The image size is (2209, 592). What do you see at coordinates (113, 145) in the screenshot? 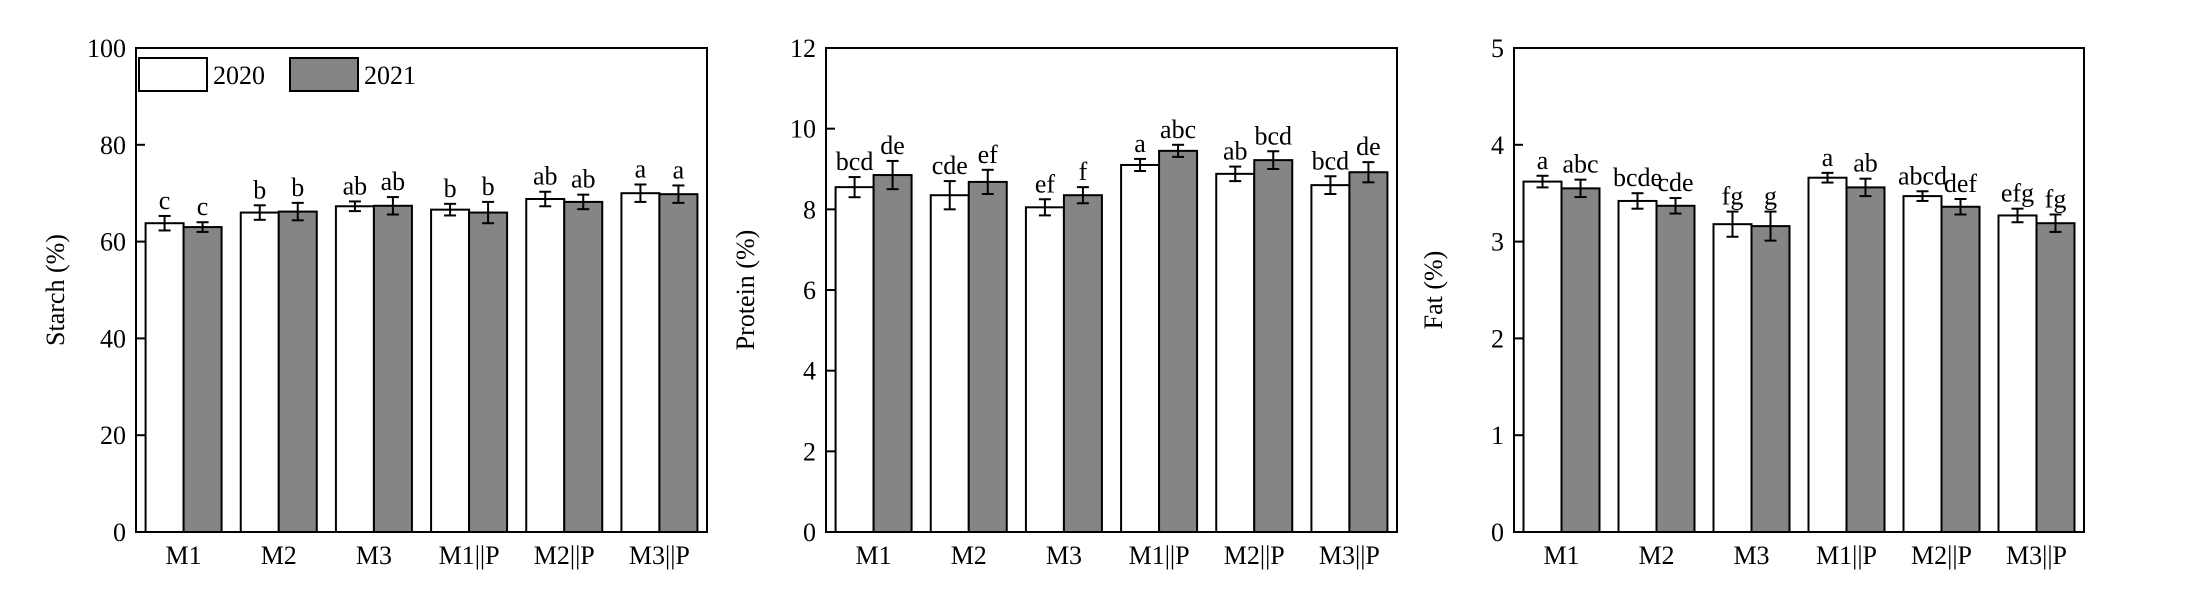
I see `y-tick-label: 80` at bounding box center [113, 145].